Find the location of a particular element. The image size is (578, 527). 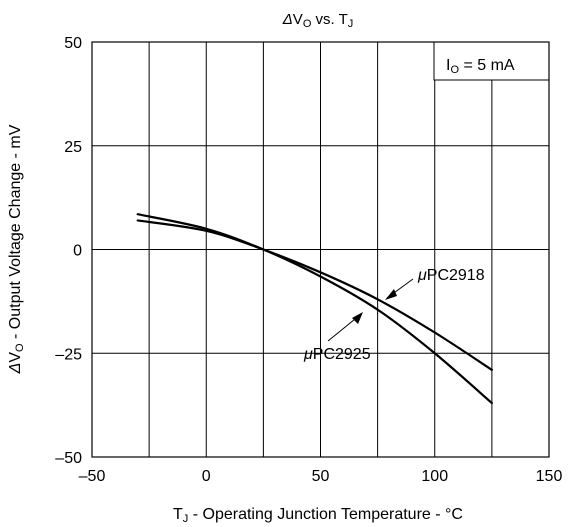

title-main: V is located at coordinates (298, 19).